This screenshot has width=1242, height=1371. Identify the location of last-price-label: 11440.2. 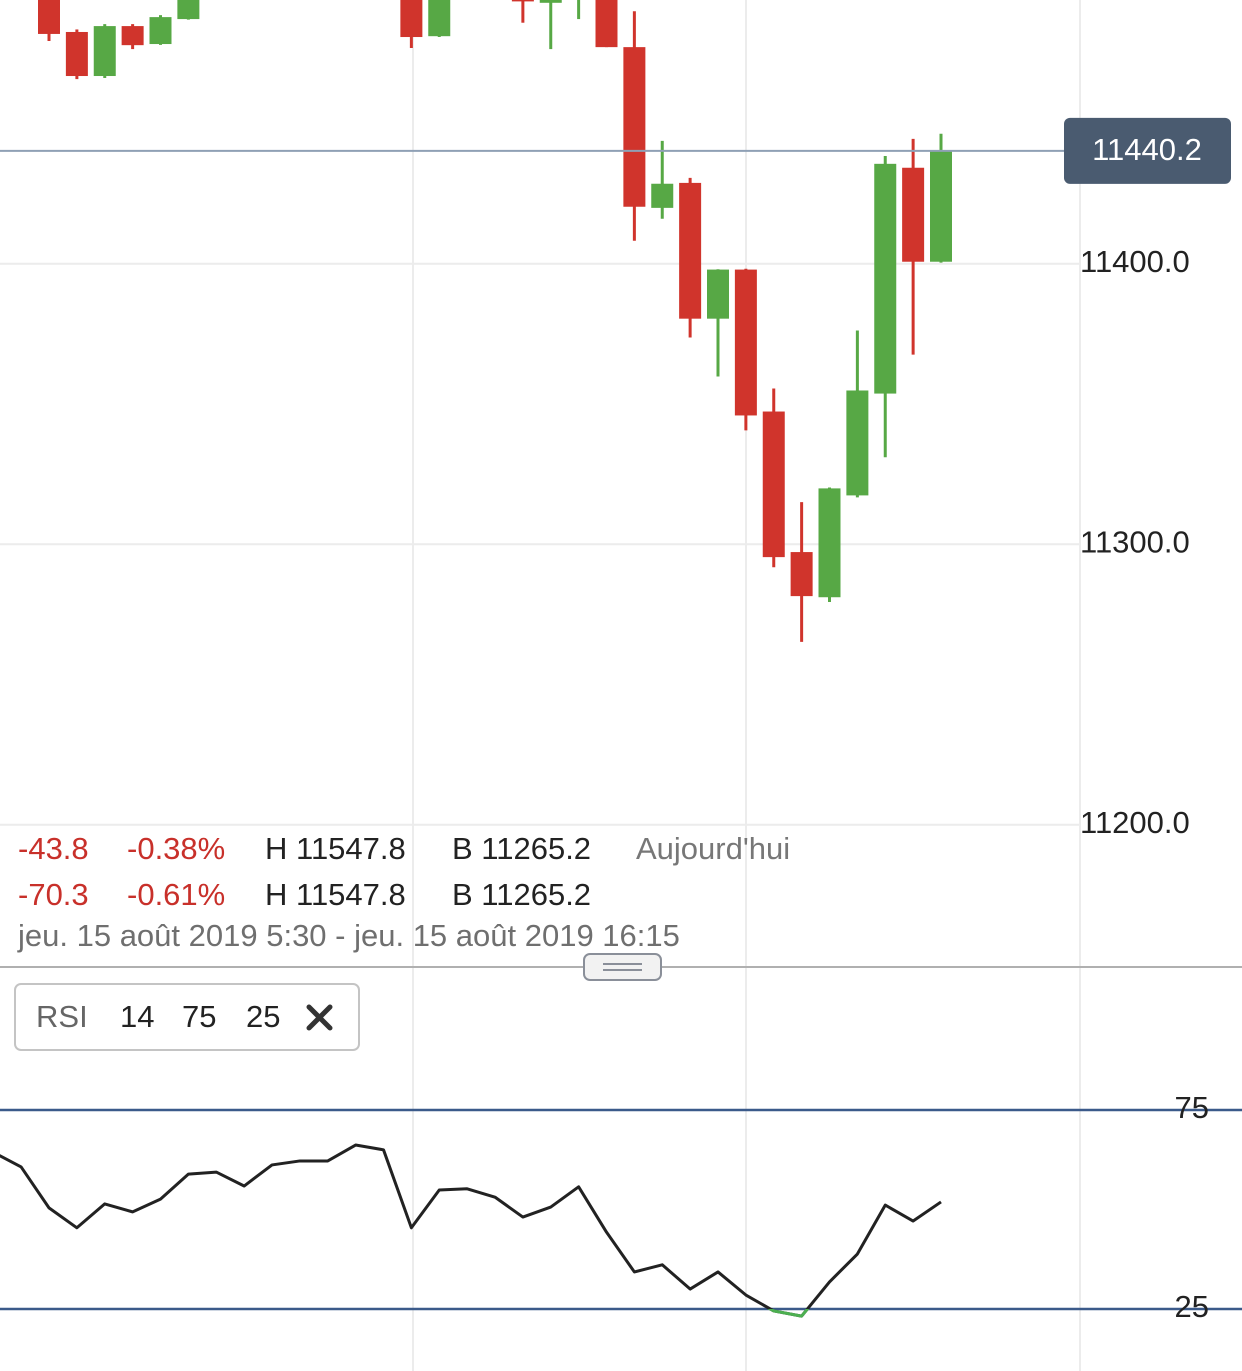
(1147, 149).